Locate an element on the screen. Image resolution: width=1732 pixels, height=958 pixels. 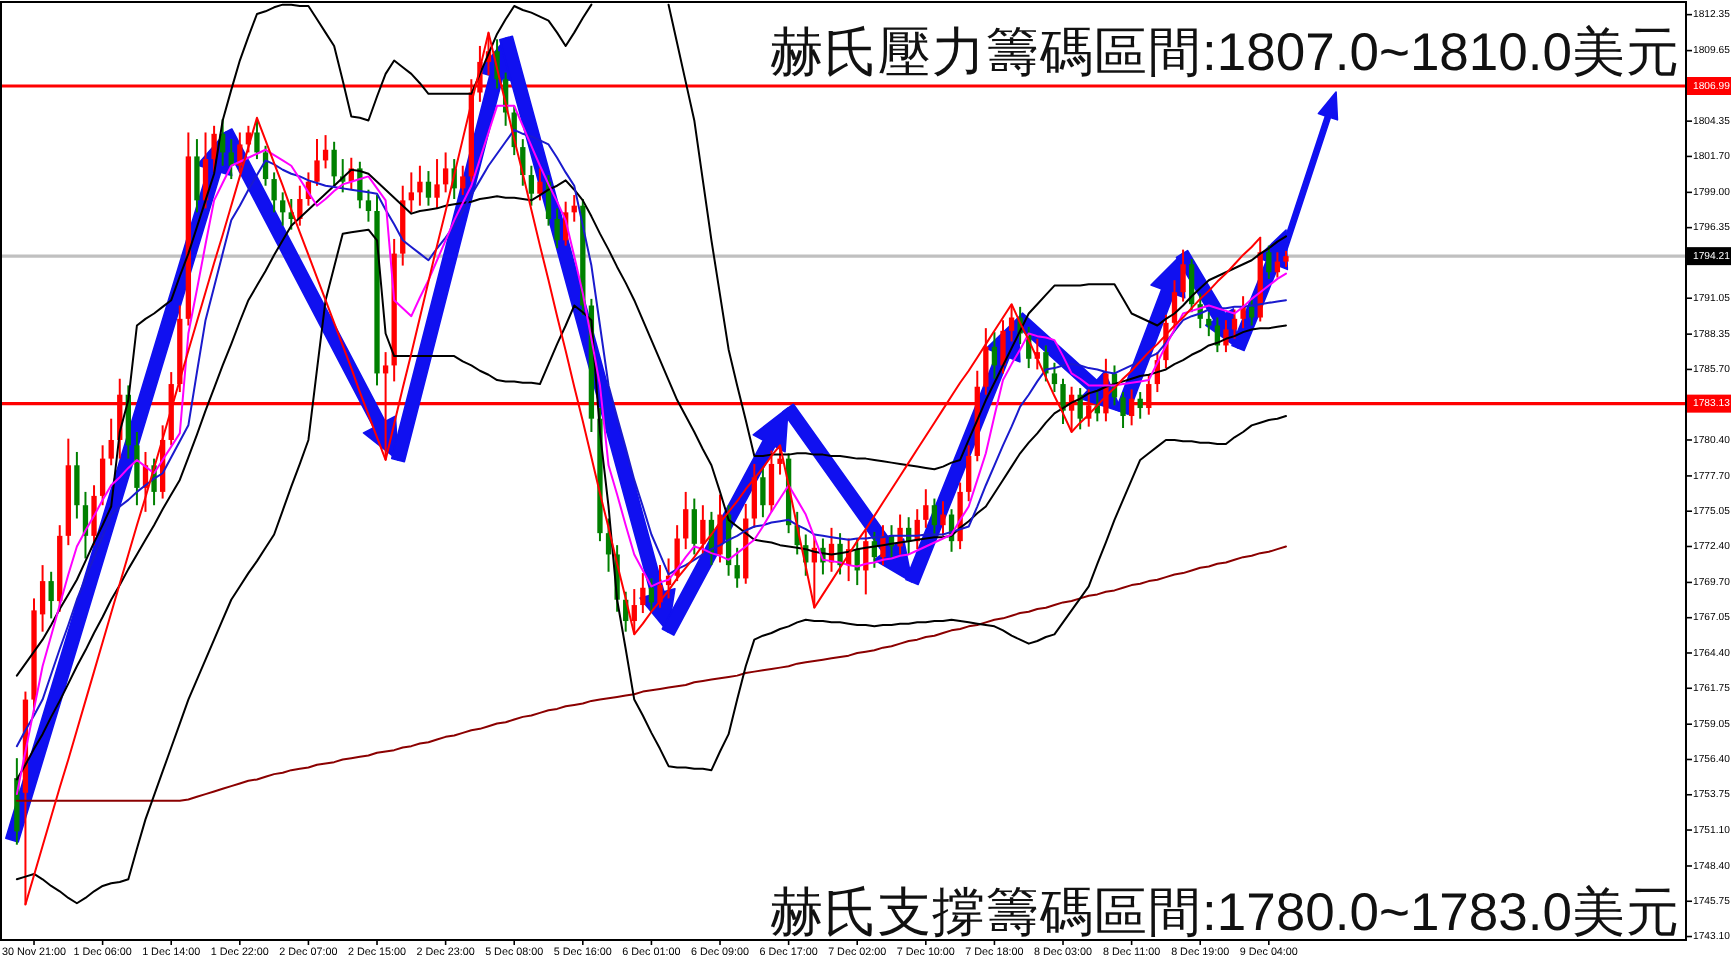
annotation: 赫氏支撐籌碼區間:1780.0~1783.0美元 is located at coordinates (1225, 912).